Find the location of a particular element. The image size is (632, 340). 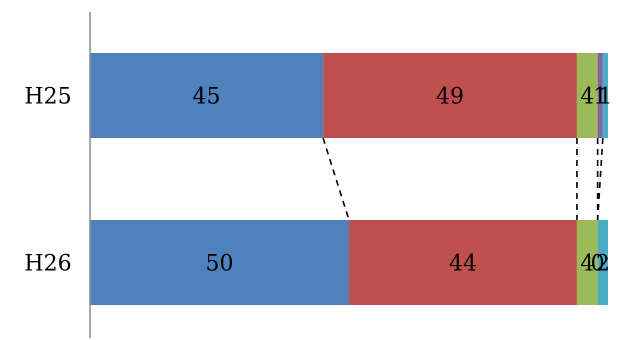

category-label-h26: H26 is located at coordinates (47, 264).